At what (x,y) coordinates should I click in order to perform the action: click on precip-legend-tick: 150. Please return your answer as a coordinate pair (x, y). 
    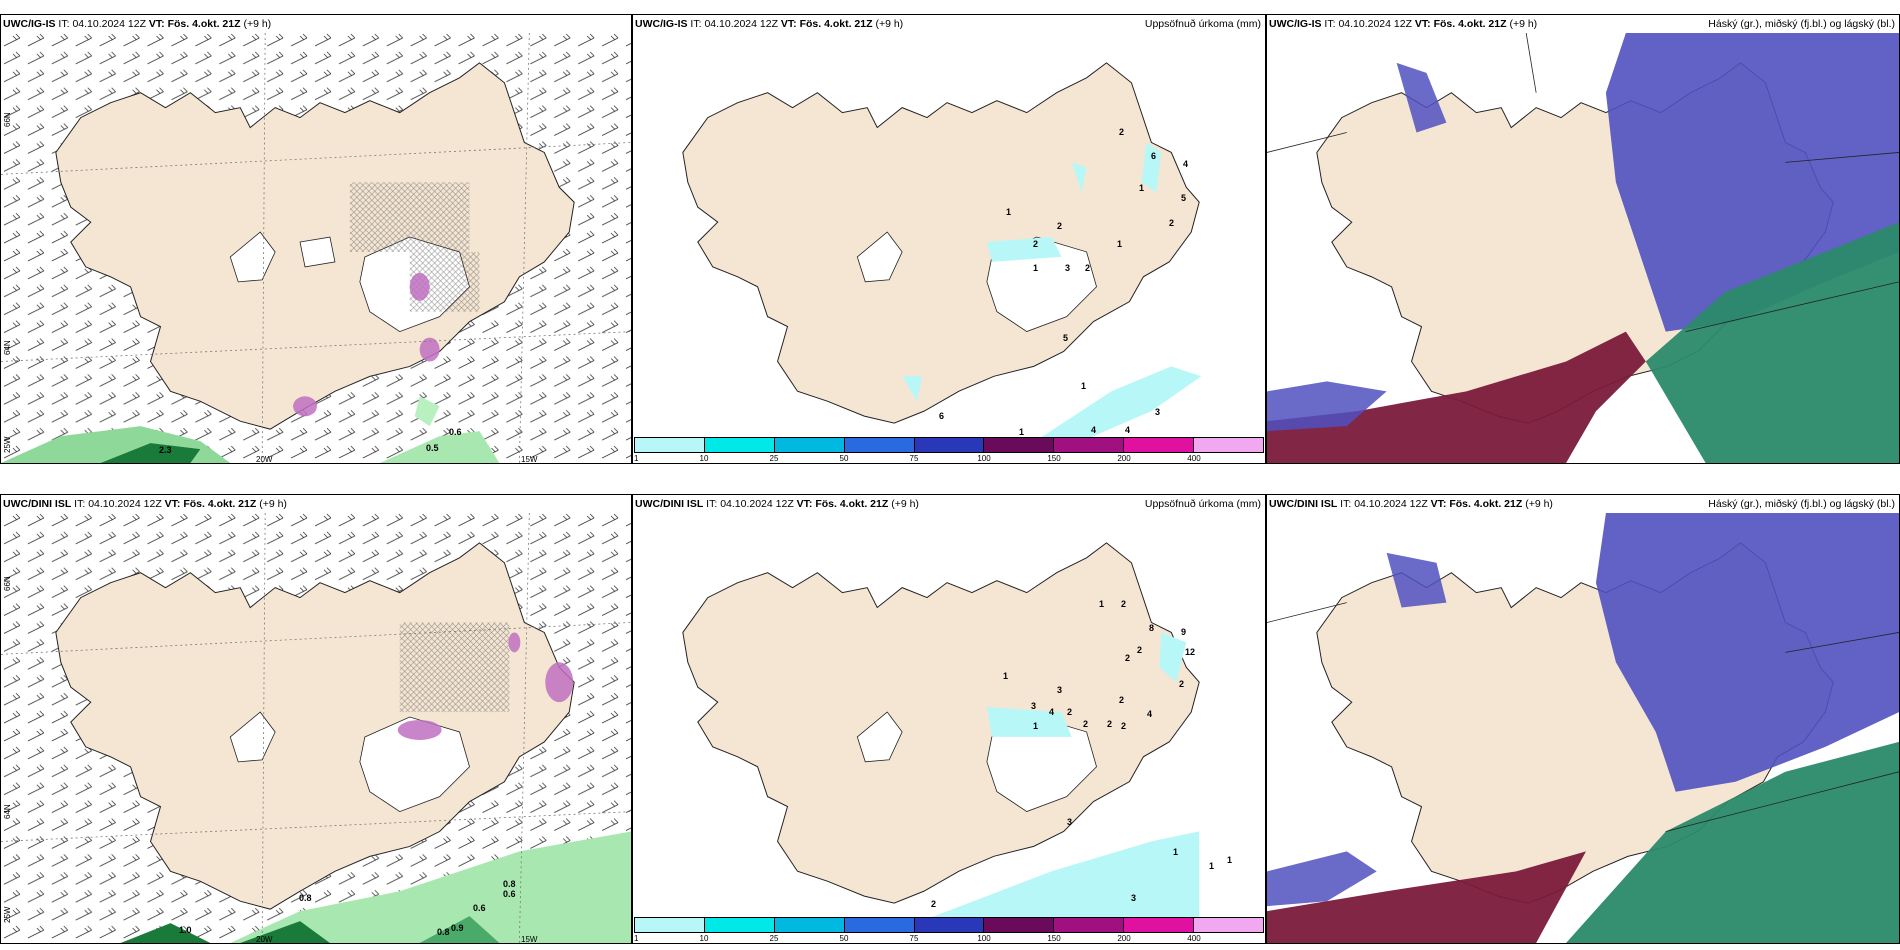
    Looking at the image, I should click on (1054, 458).